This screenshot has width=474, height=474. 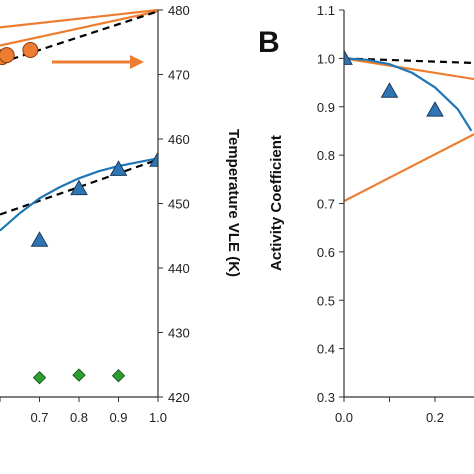 I want to click on panel-b-y-tick-label-0: 0.3, so click(x=326, y=397).